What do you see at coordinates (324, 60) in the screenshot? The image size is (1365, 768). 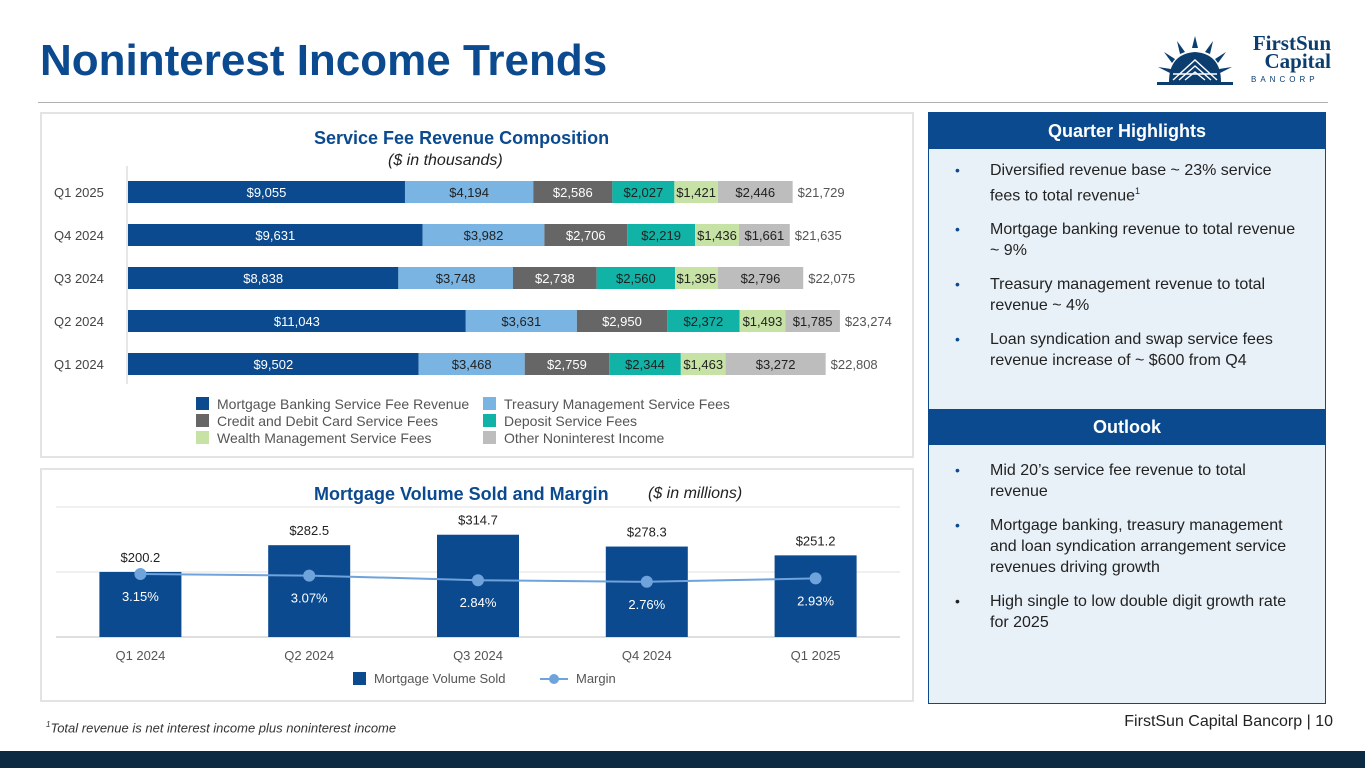 I see `page-title: Noninterest Income Trends` at bounding box center [324, 60].